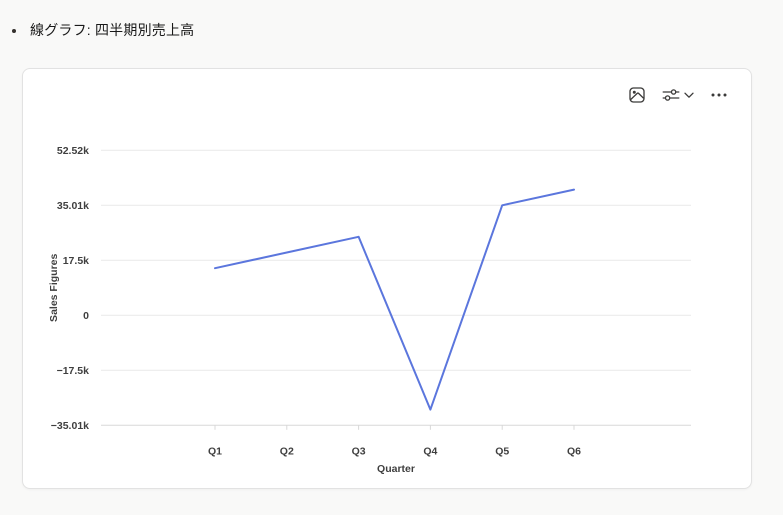 This screenshot has height=515, width=783. I want to click on image-icon, so click(637, 95).